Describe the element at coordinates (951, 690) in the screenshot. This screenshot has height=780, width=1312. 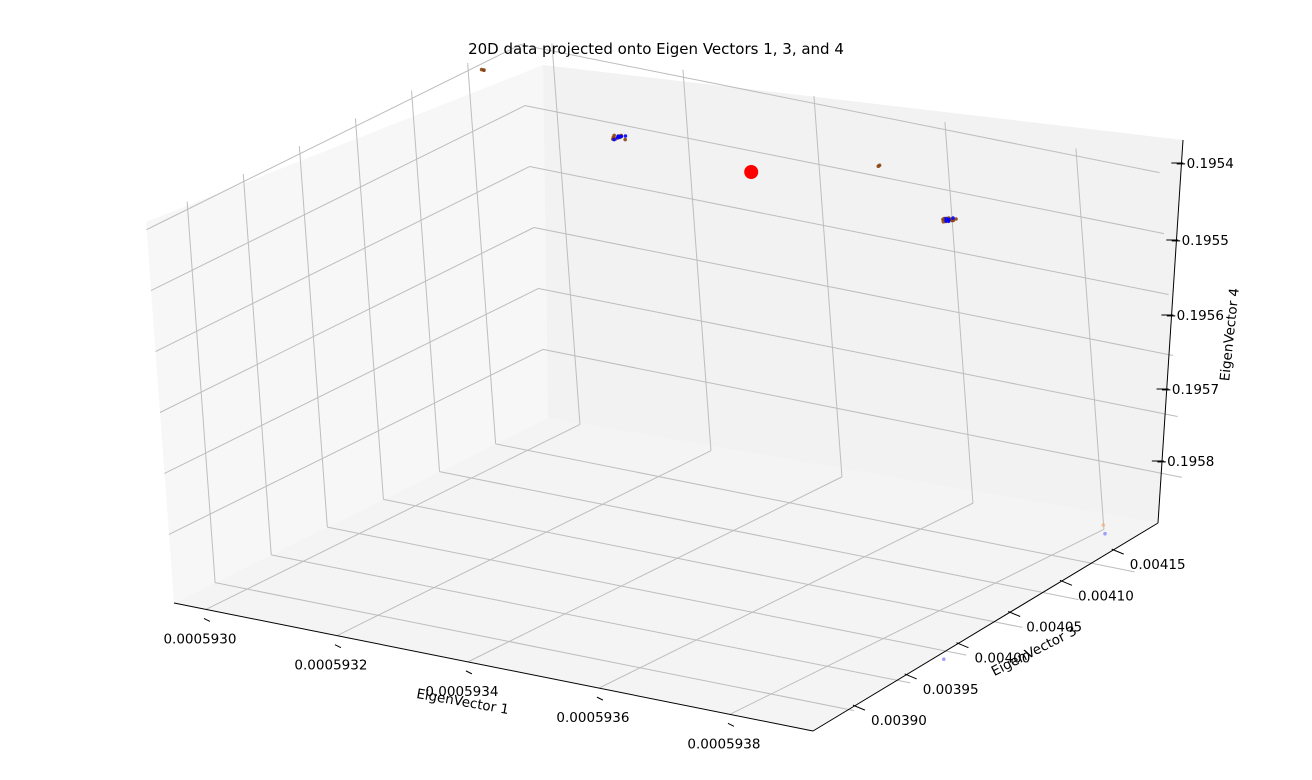
I see `y-tick-label-1: 0.00395` at that location.